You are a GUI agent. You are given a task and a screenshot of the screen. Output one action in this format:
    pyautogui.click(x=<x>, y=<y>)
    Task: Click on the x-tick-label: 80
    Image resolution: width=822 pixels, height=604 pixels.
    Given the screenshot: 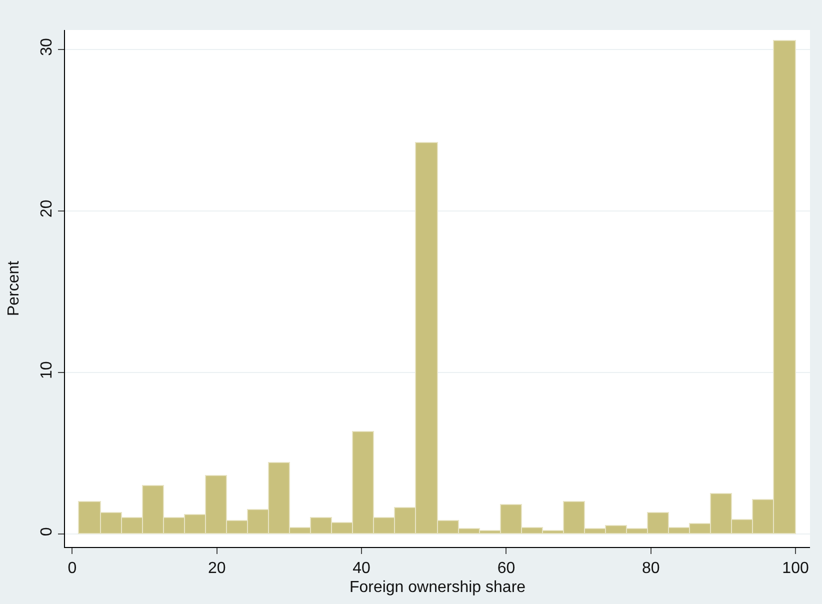 What is the action you would take?
    pyautogui.click(x=651, y=569)
    